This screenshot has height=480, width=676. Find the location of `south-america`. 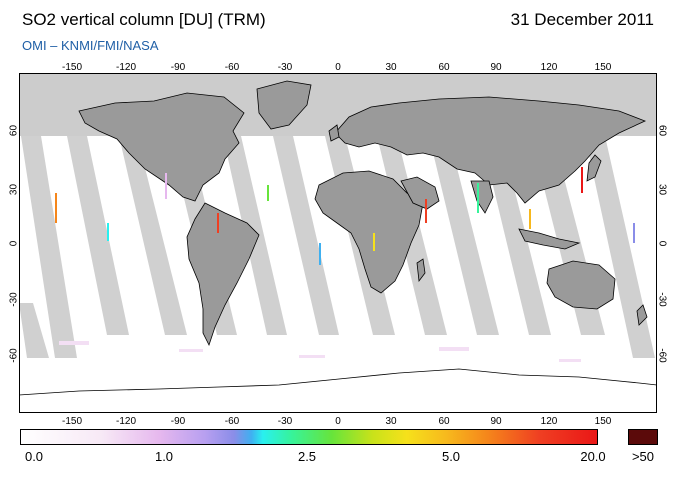

south-america is located at coordinates (223, 274).